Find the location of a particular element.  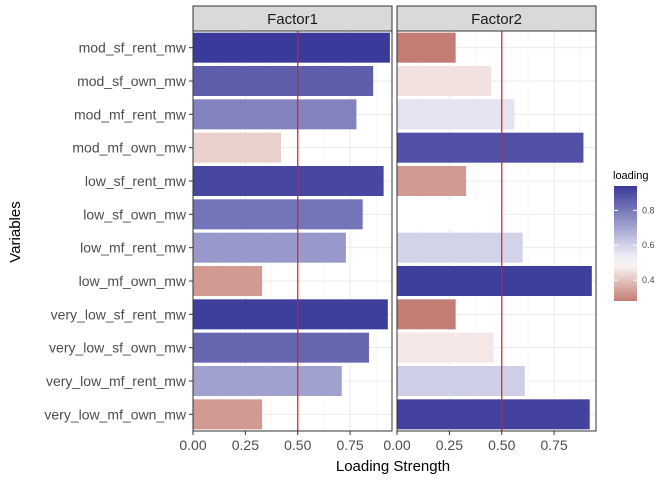

category-label: very_low_mf_rent_mw is located at coordinates (116, 381).